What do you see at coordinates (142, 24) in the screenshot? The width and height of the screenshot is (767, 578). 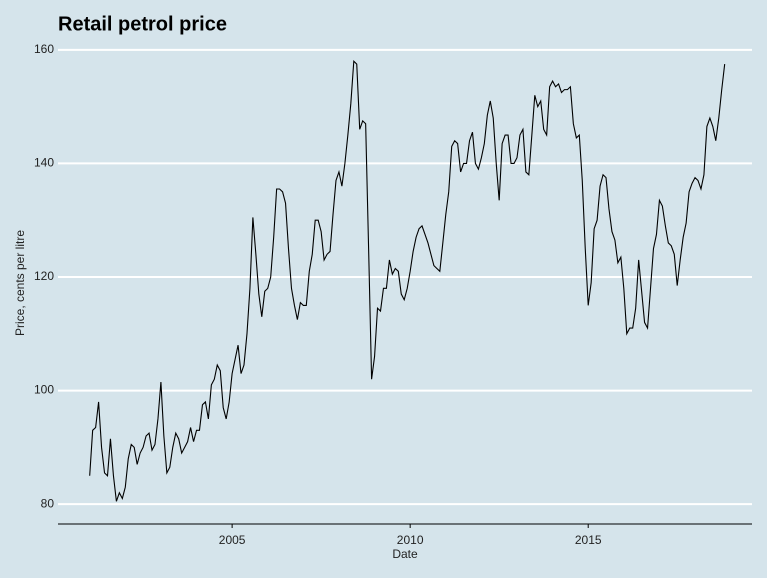 I see `chart-title: Retail petrol price` at bounding box center [142, 24].